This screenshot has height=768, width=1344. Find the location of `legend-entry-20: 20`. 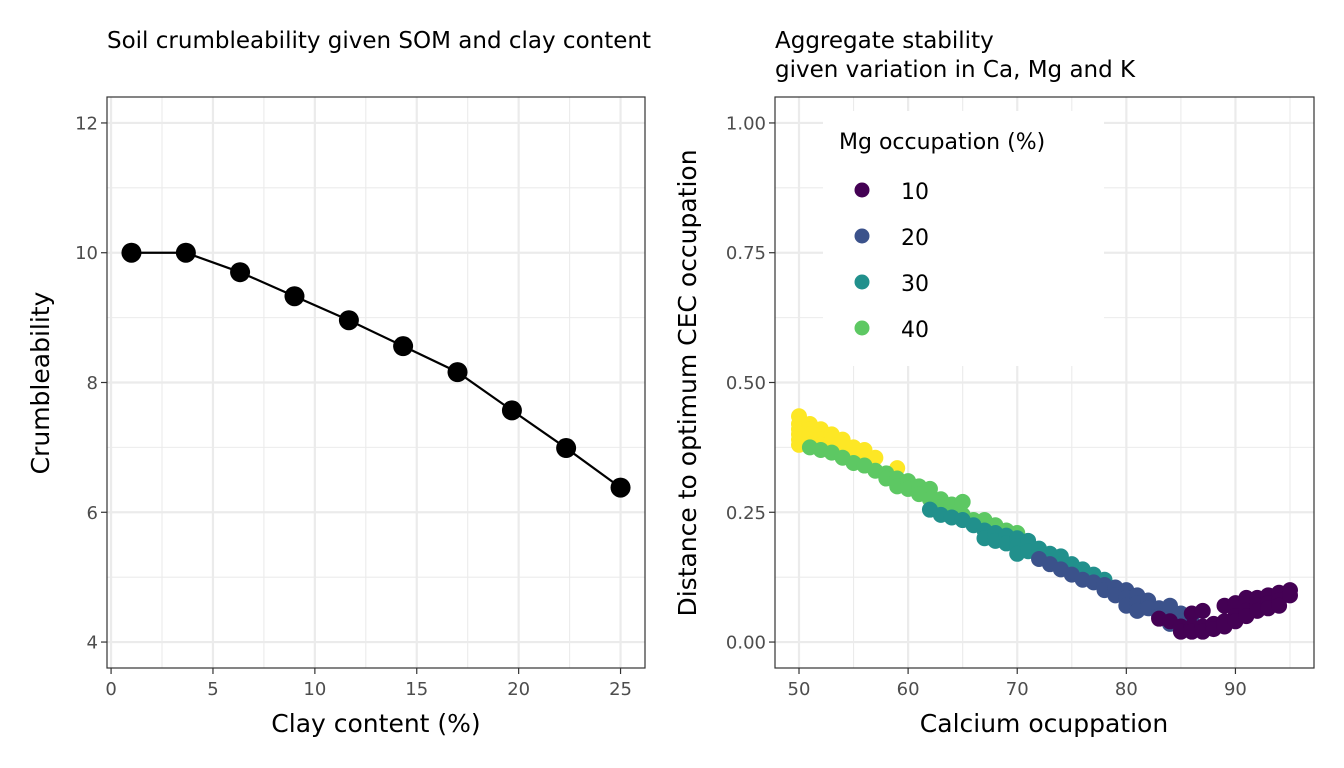

legend-entry-20: 20 is located at coordinates (891, 238).